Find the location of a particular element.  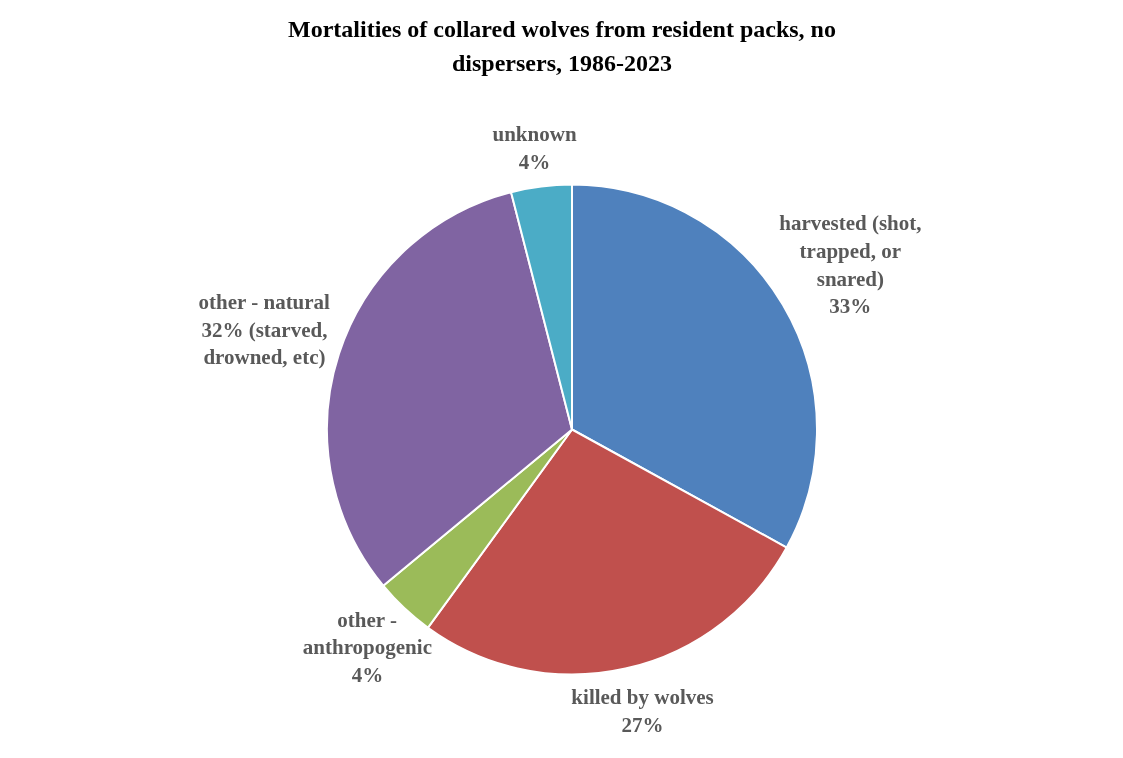

slice-label: killed by wolves is located at coordinates (642, 697).